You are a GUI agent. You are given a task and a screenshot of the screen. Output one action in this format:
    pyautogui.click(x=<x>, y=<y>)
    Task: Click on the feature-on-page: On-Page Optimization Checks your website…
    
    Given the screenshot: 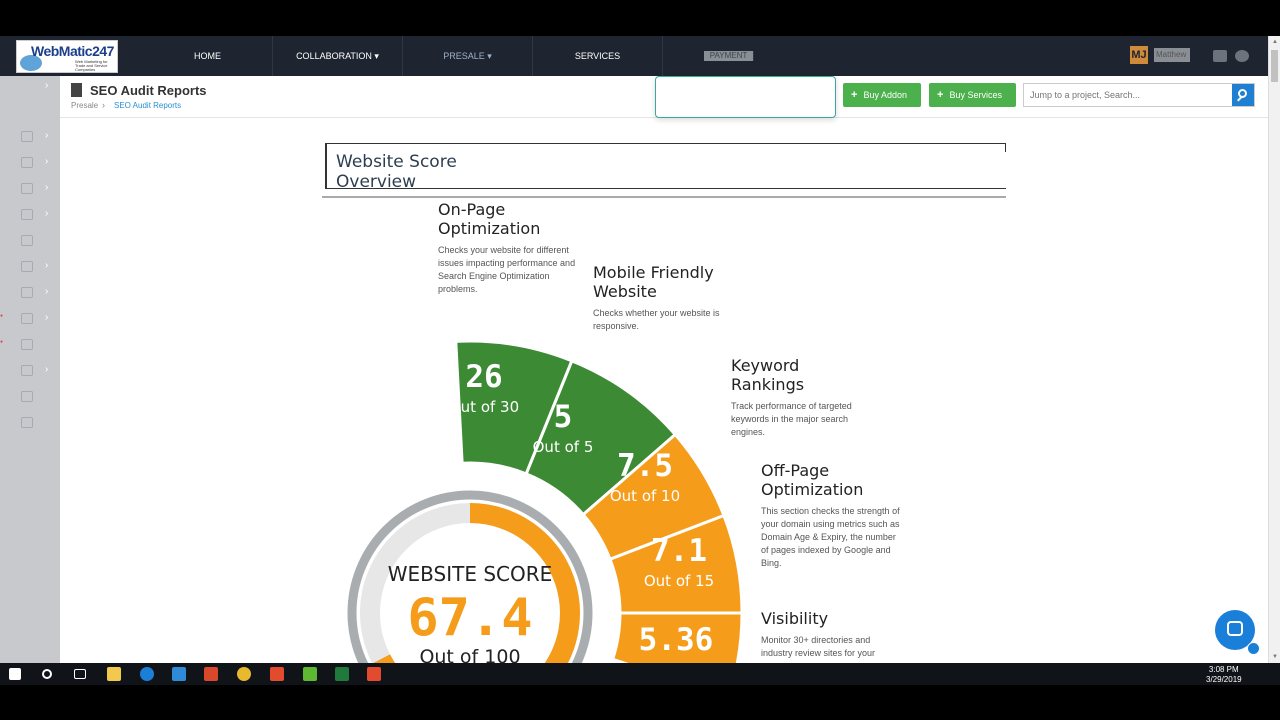 What is the action you would take?
    pyautogui.click(x=508, y=248)
    